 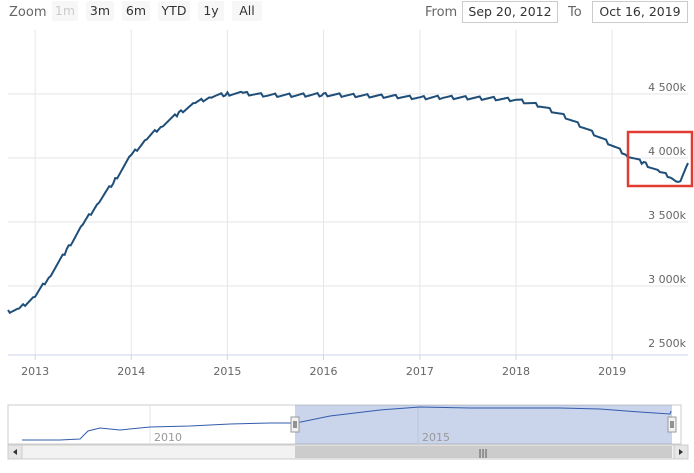 I want to click on y-tick-label: 3 500k, so click(x=667, y=215).